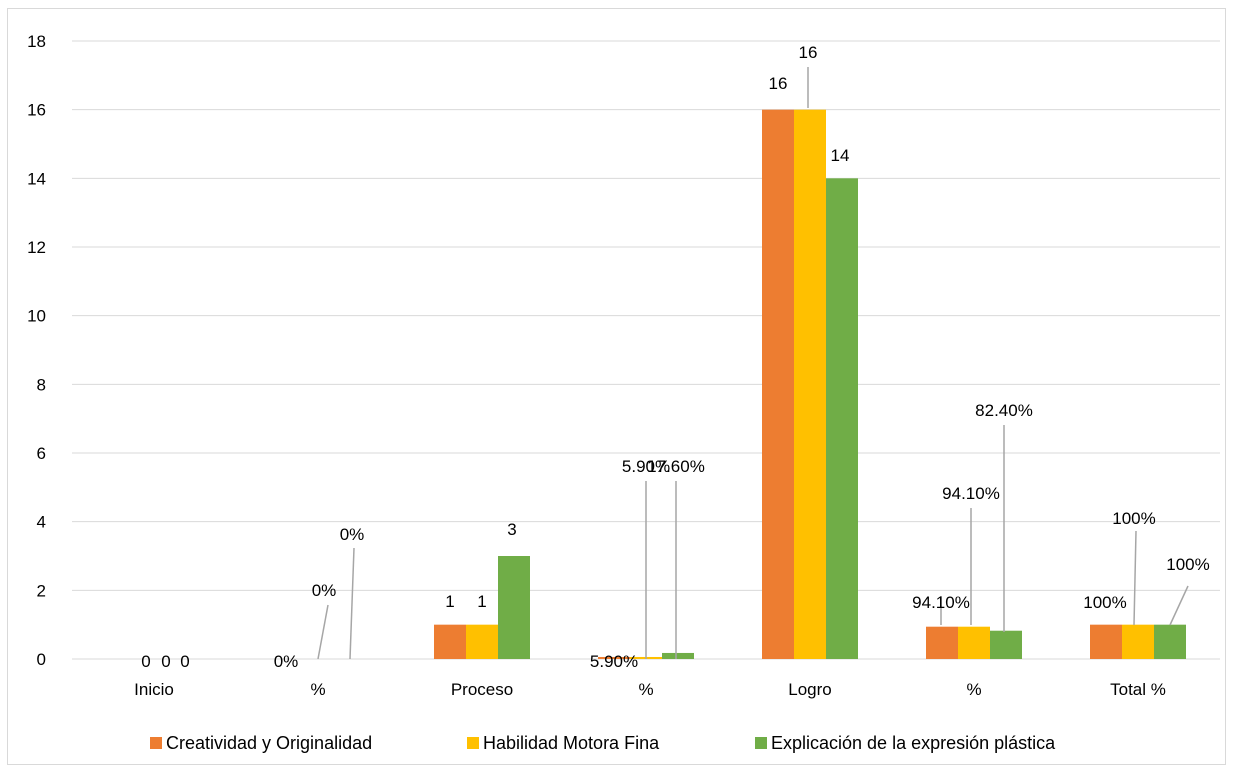 The width and height of the screenshot is (1235, 773). I want to click on y-tick-label: 8, so click(41, 384).